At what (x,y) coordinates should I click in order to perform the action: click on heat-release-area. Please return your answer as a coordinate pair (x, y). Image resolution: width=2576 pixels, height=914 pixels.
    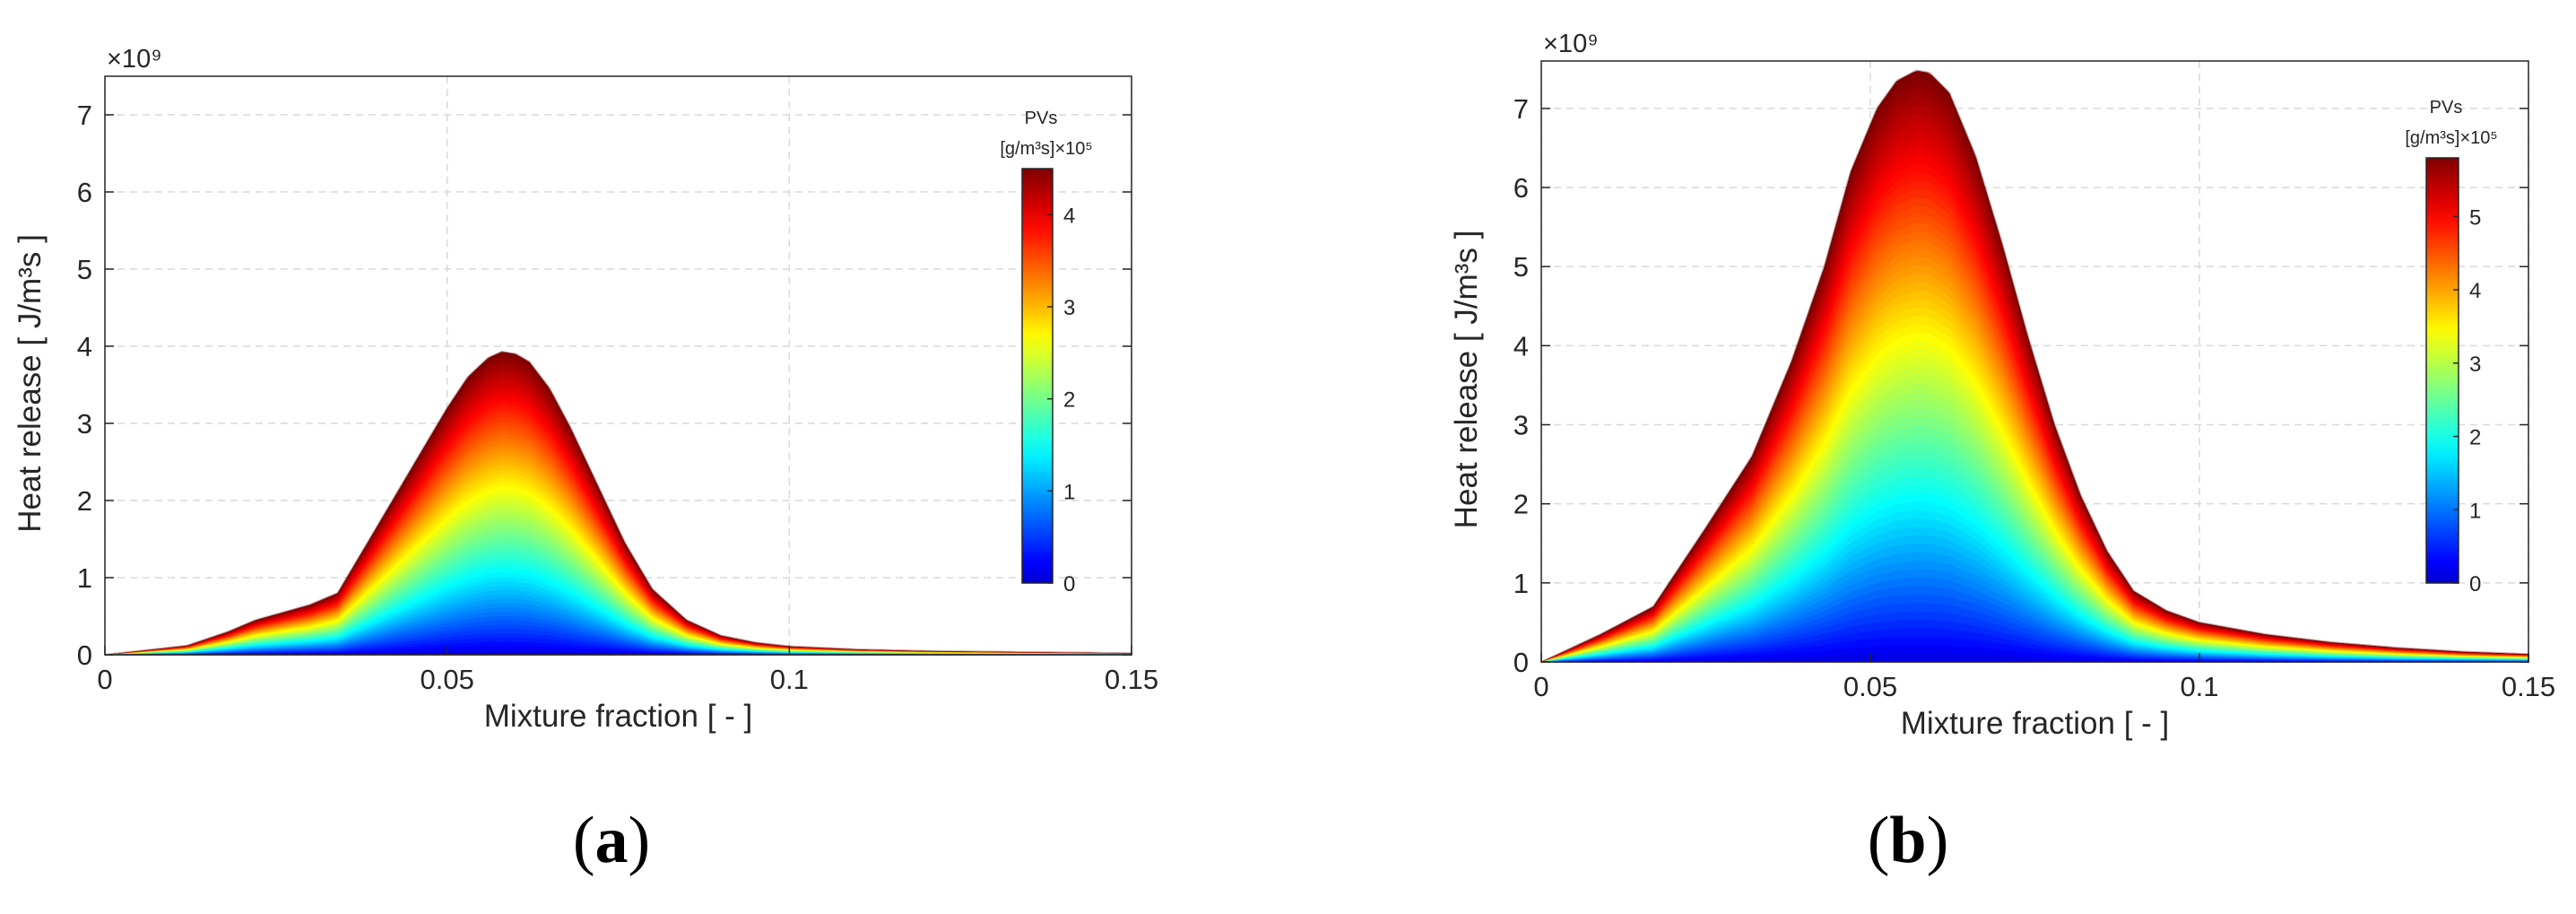
    Looking at the image, I should click on (618, 503).